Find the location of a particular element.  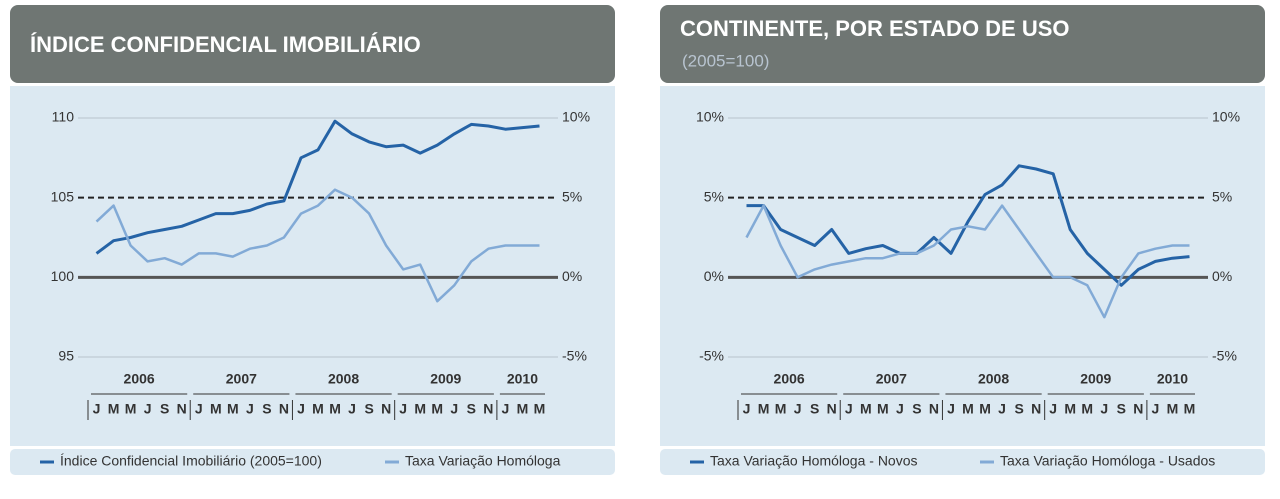

y-tick-label: 5% is located at coordinates (714, 196).